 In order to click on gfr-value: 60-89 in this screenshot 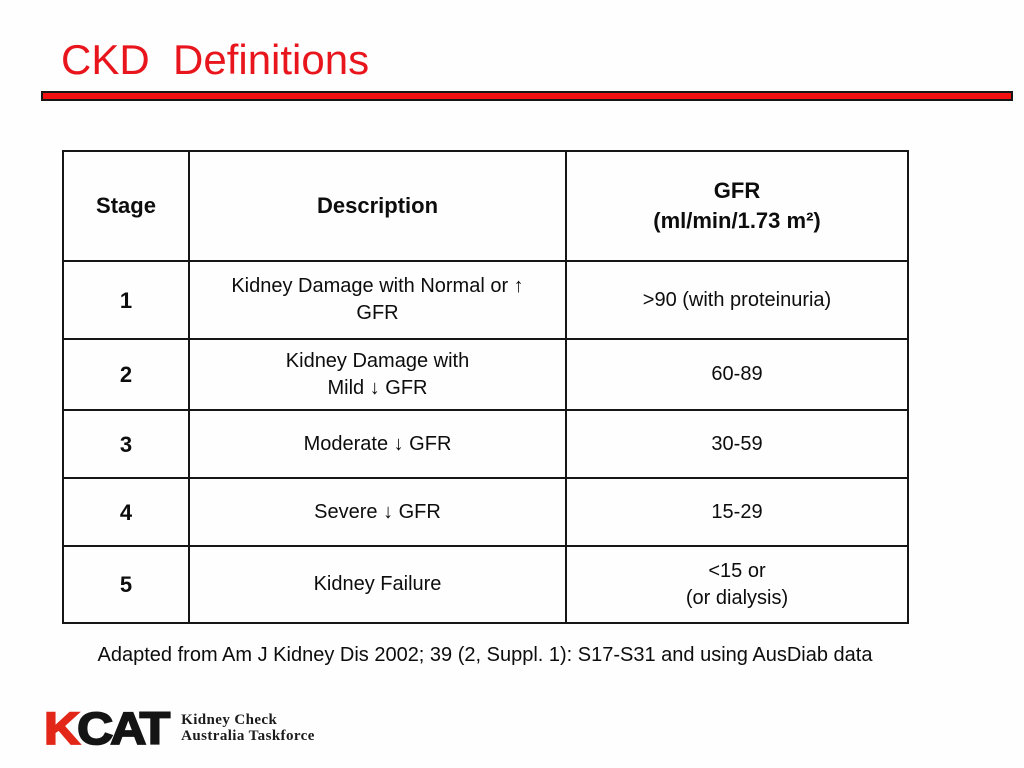, I will do `click(737, 374)`.